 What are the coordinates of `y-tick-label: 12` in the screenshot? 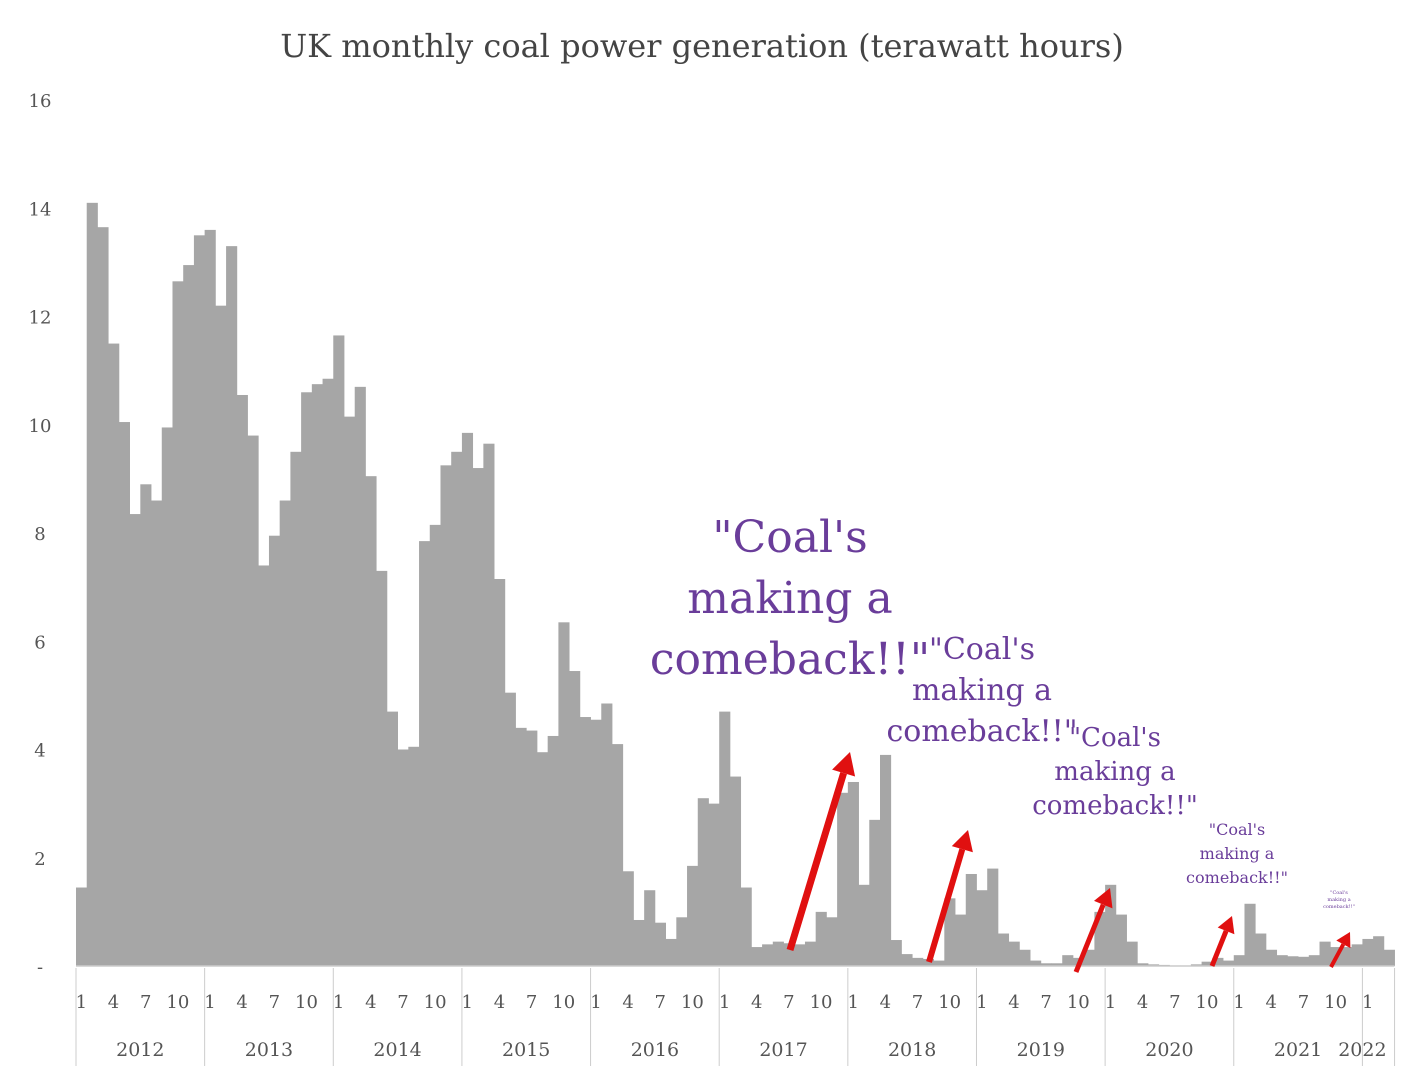 It's located at (40, 318).